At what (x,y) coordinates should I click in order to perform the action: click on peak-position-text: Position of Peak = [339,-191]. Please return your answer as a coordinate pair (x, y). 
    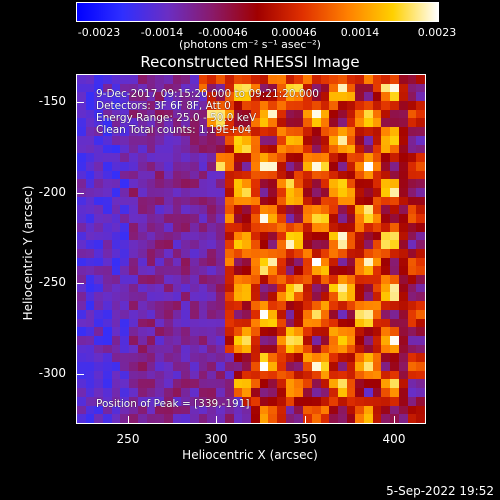
    Looking at the image, I should click on (173, 404).